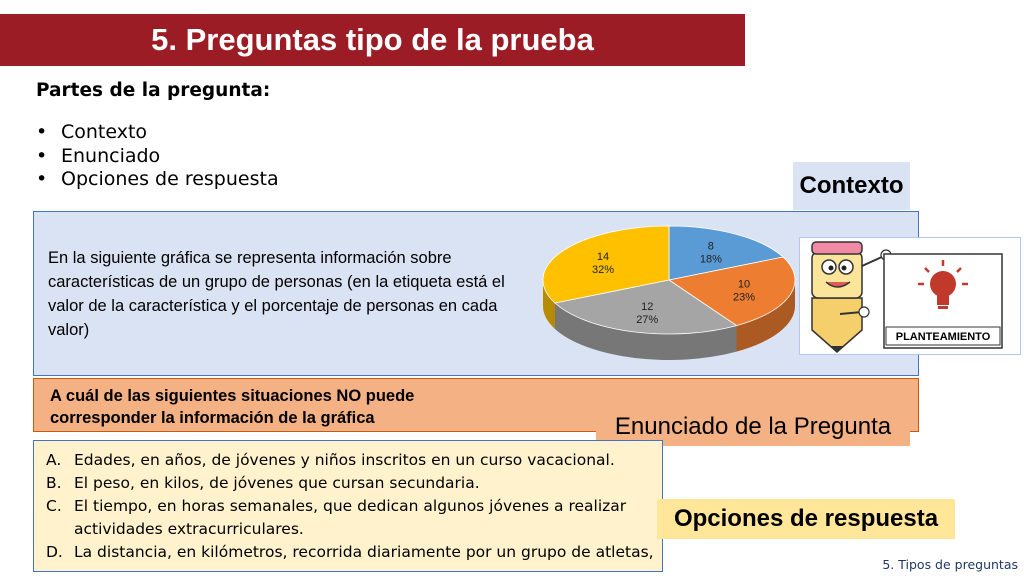 The width and height of the screenshot is (1024, 576). Describe the element at coordinates (157, 133) in the screenshot. I see `parts-item-contexto: Contexto` at that location.